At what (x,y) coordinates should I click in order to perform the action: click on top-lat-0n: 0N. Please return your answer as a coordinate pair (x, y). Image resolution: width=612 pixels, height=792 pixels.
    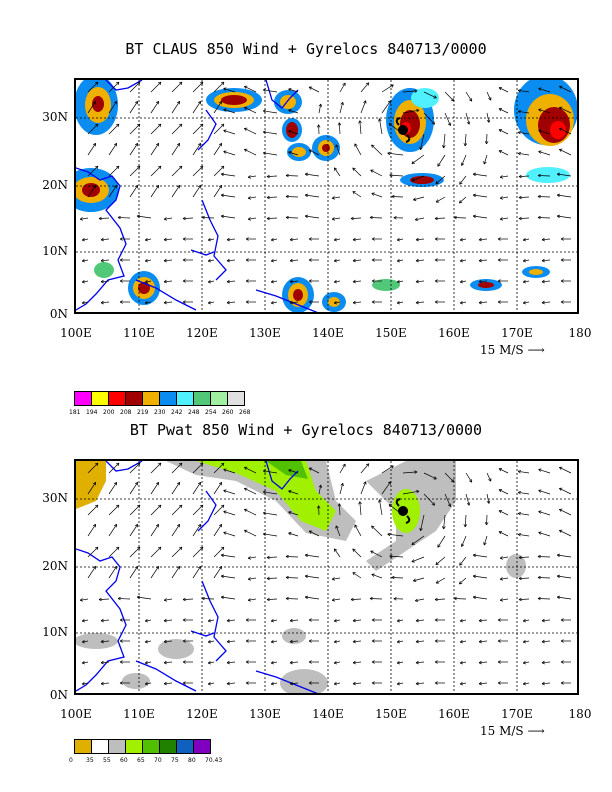
    Looking at the image, I should click on (58, 314).